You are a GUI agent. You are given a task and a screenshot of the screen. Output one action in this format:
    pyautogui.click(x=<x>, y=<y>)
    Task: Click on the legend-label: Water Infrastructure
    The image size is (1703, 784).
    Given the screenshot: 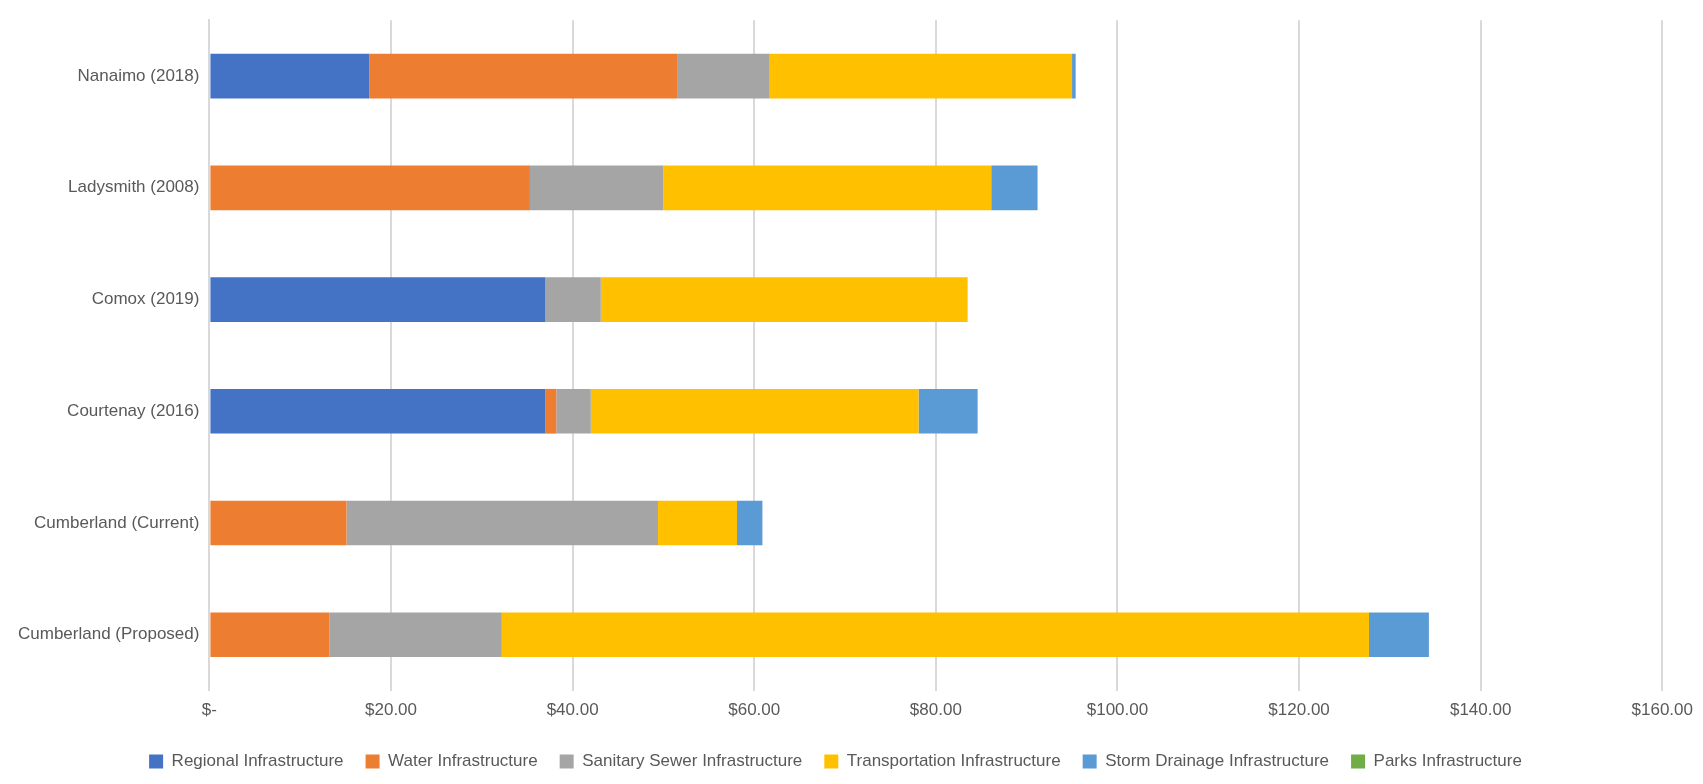 What is the action you would take?
    pyautogui.click(x=463, y=761)
    